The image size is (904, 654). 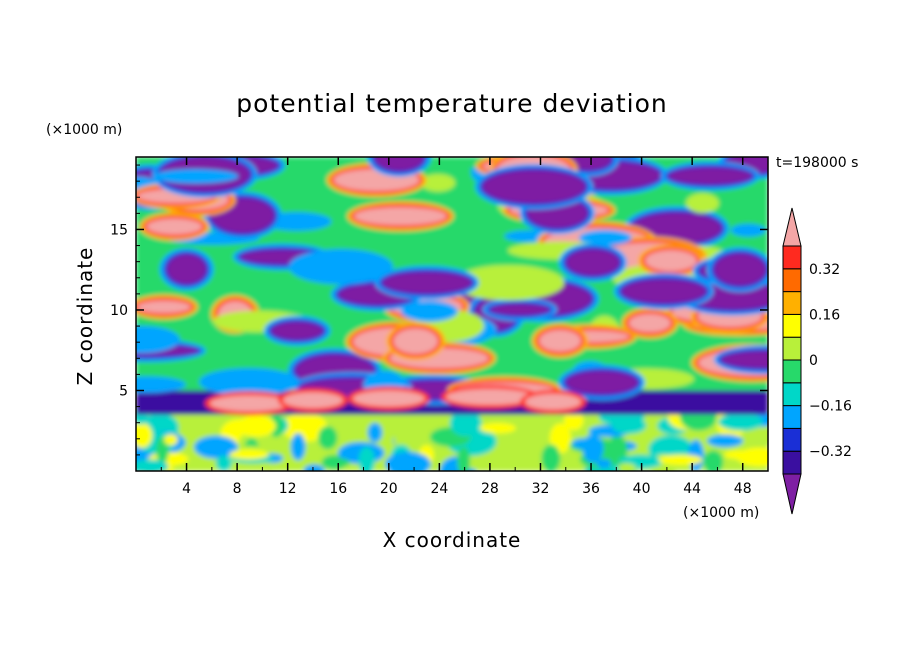 I want to click on x-tick-label: 16, so click(x=338, y=489).